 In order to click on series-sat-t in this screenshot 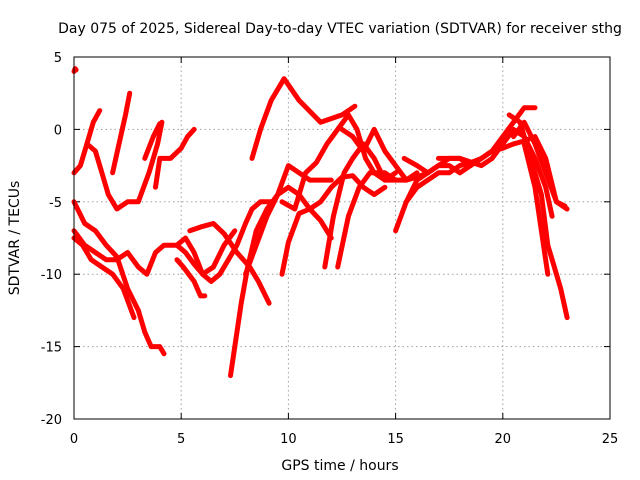, I will do `click(379, 154)`.